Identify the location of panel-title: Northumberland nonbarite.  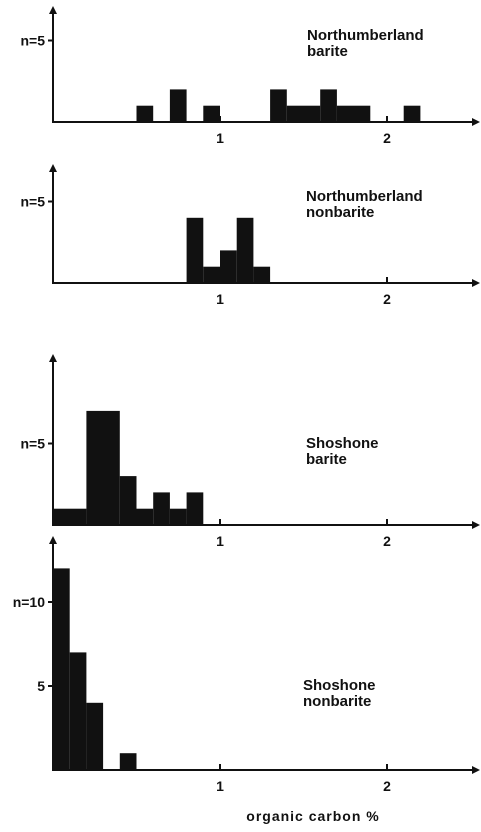
(364, 204).